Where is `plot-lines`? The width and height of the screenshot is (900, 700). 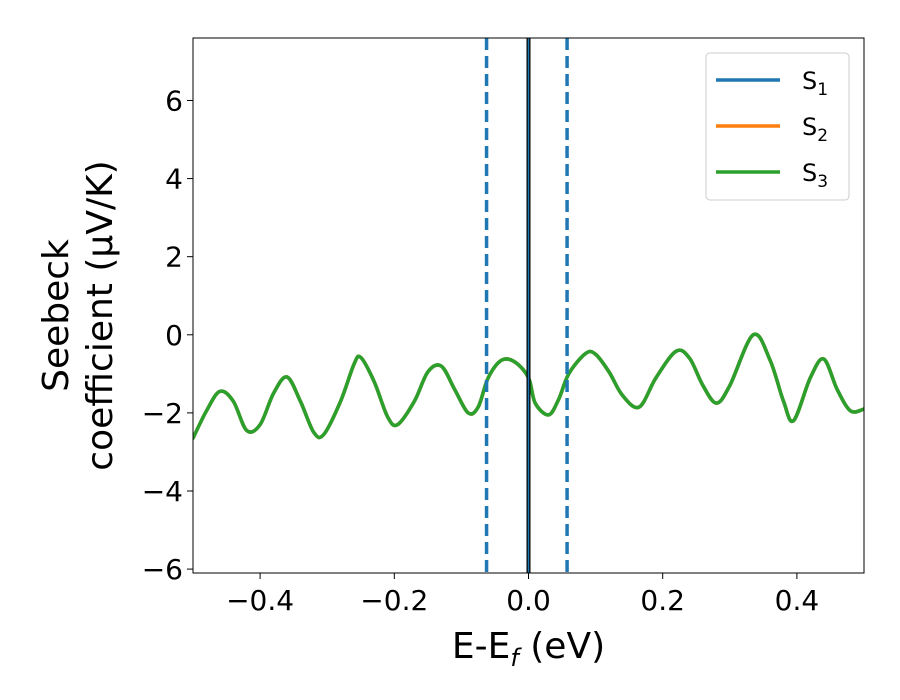 plot-lines is located at coordinates (528, 386).